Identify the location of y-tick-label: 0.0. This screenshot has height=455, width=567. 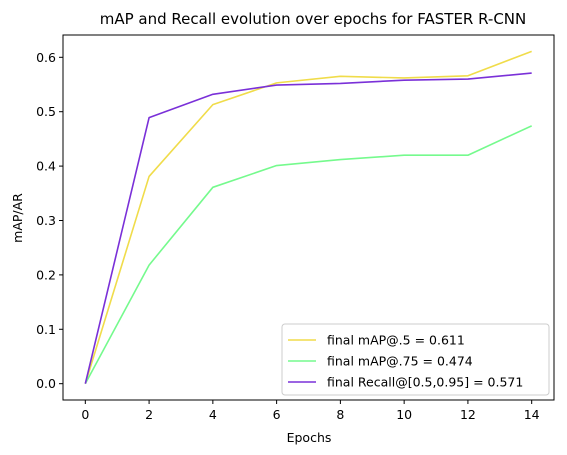
(46, 383).